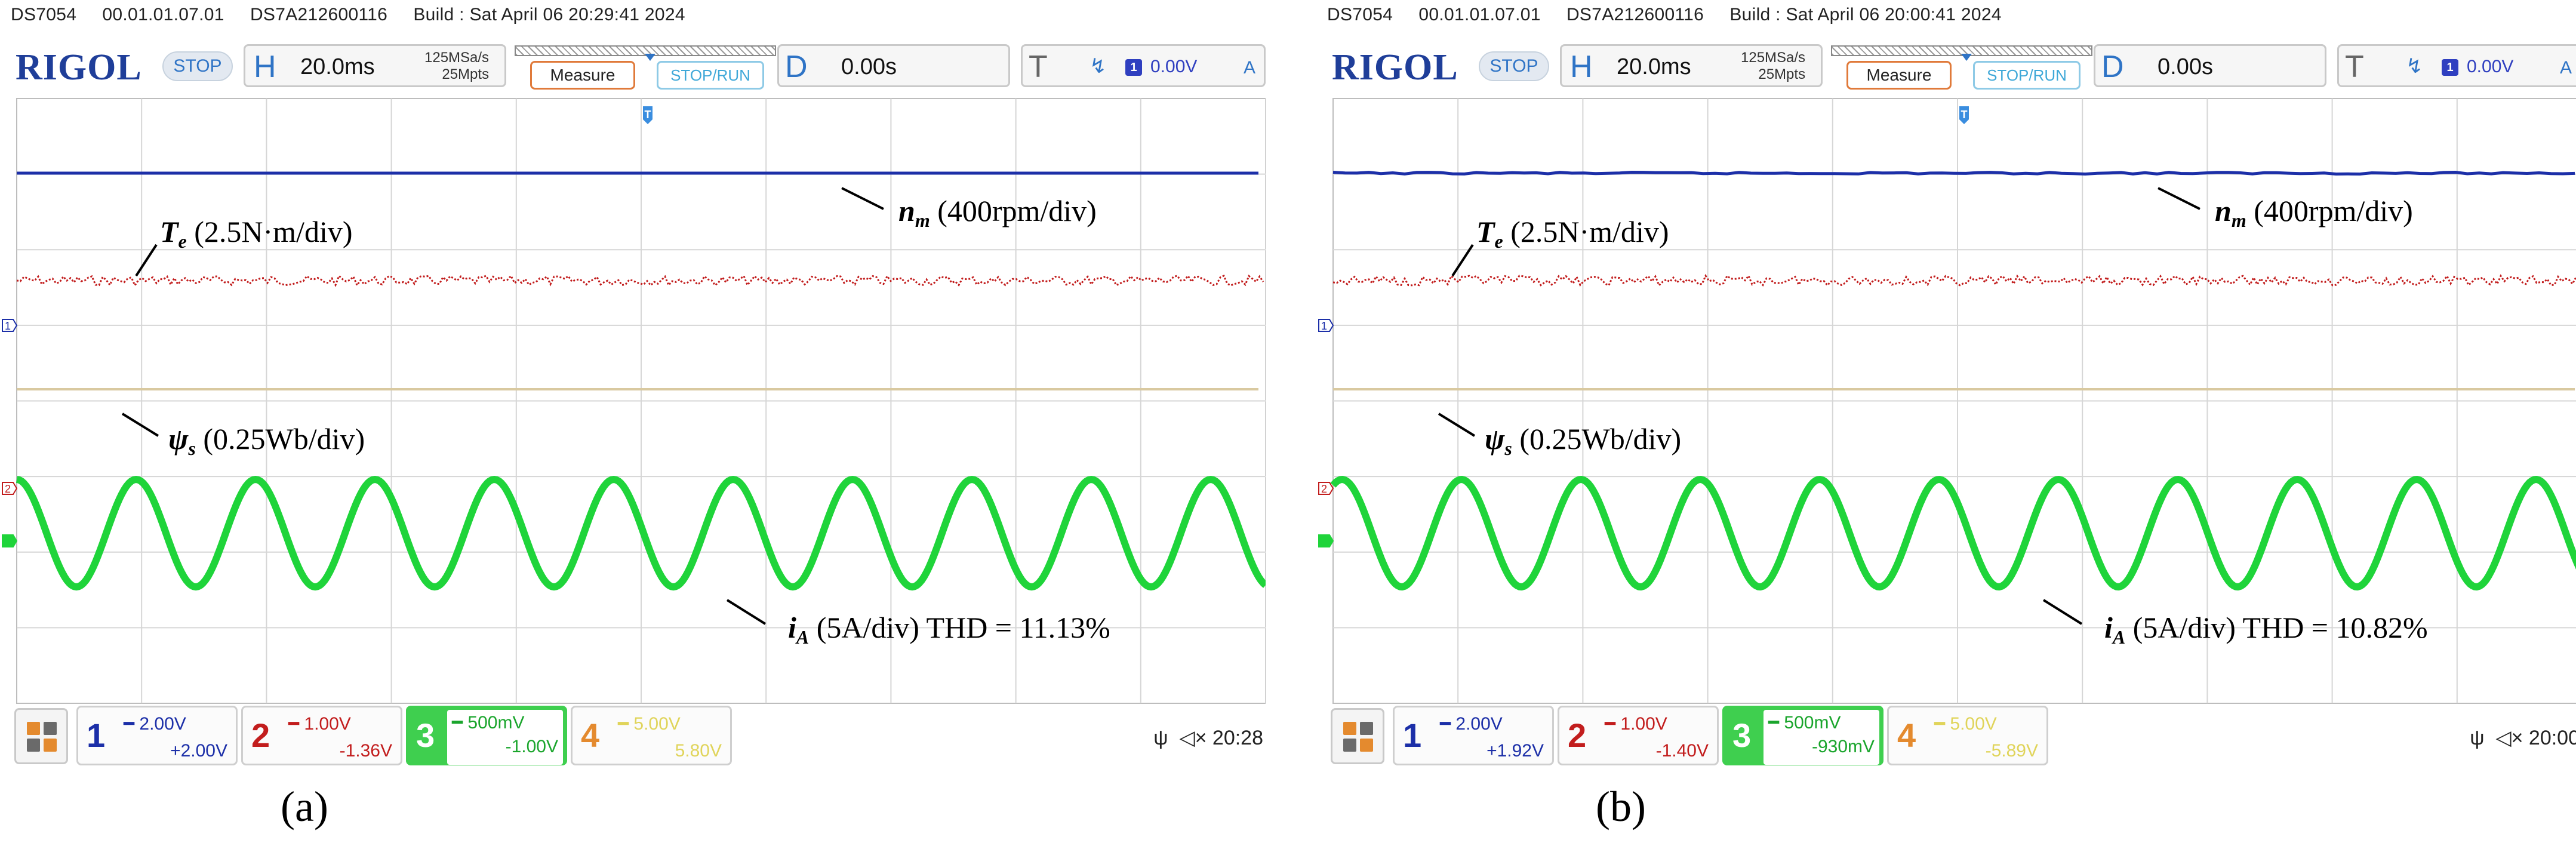 The height and width of the screenshot is (846, 2576). I want to click on channel1-offset: +1.92V, so click(1515, 751).